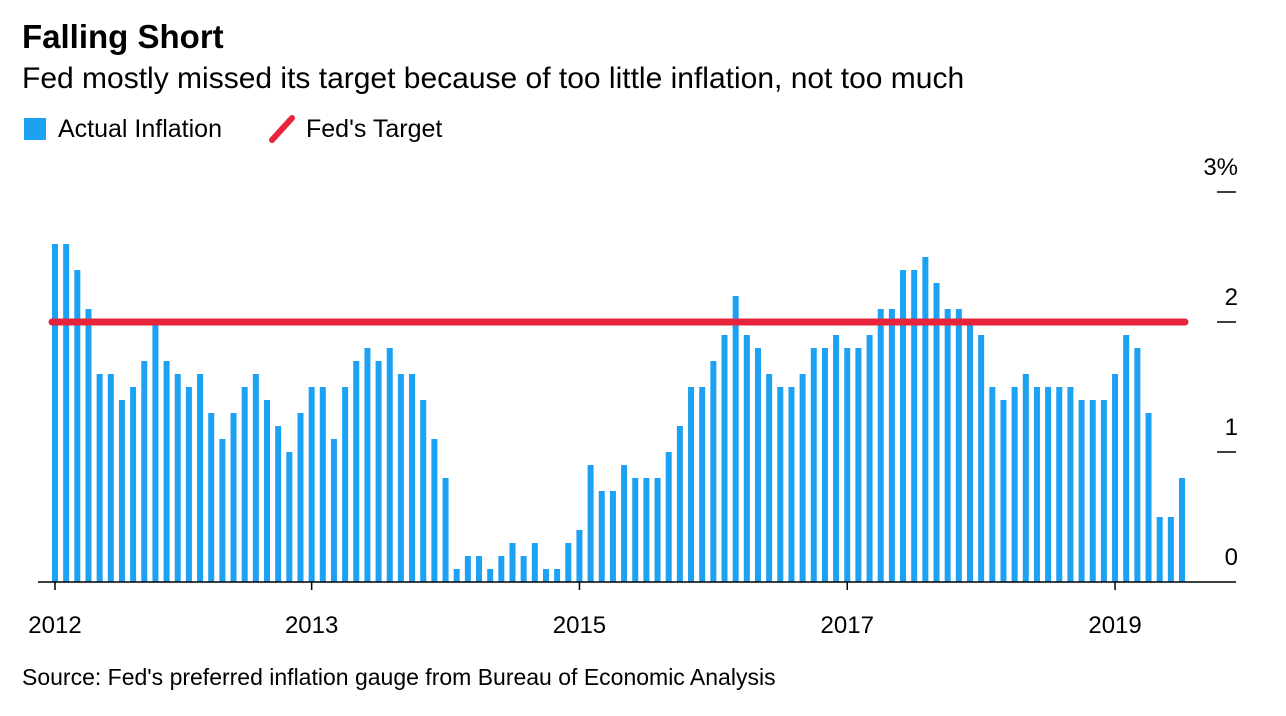 Image resolution: width=1286 pixels, height=716 pixels. What do you see at coordinates (1231, 297) in the screenshot?
I see `y-tick-label: 2` at bounding box center [1231, 297].